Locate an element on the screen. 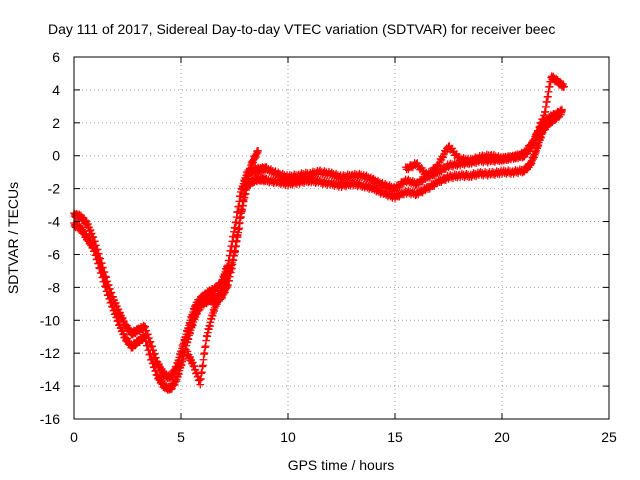  y-tick-label: -14 is located at coordinates (50, 386).